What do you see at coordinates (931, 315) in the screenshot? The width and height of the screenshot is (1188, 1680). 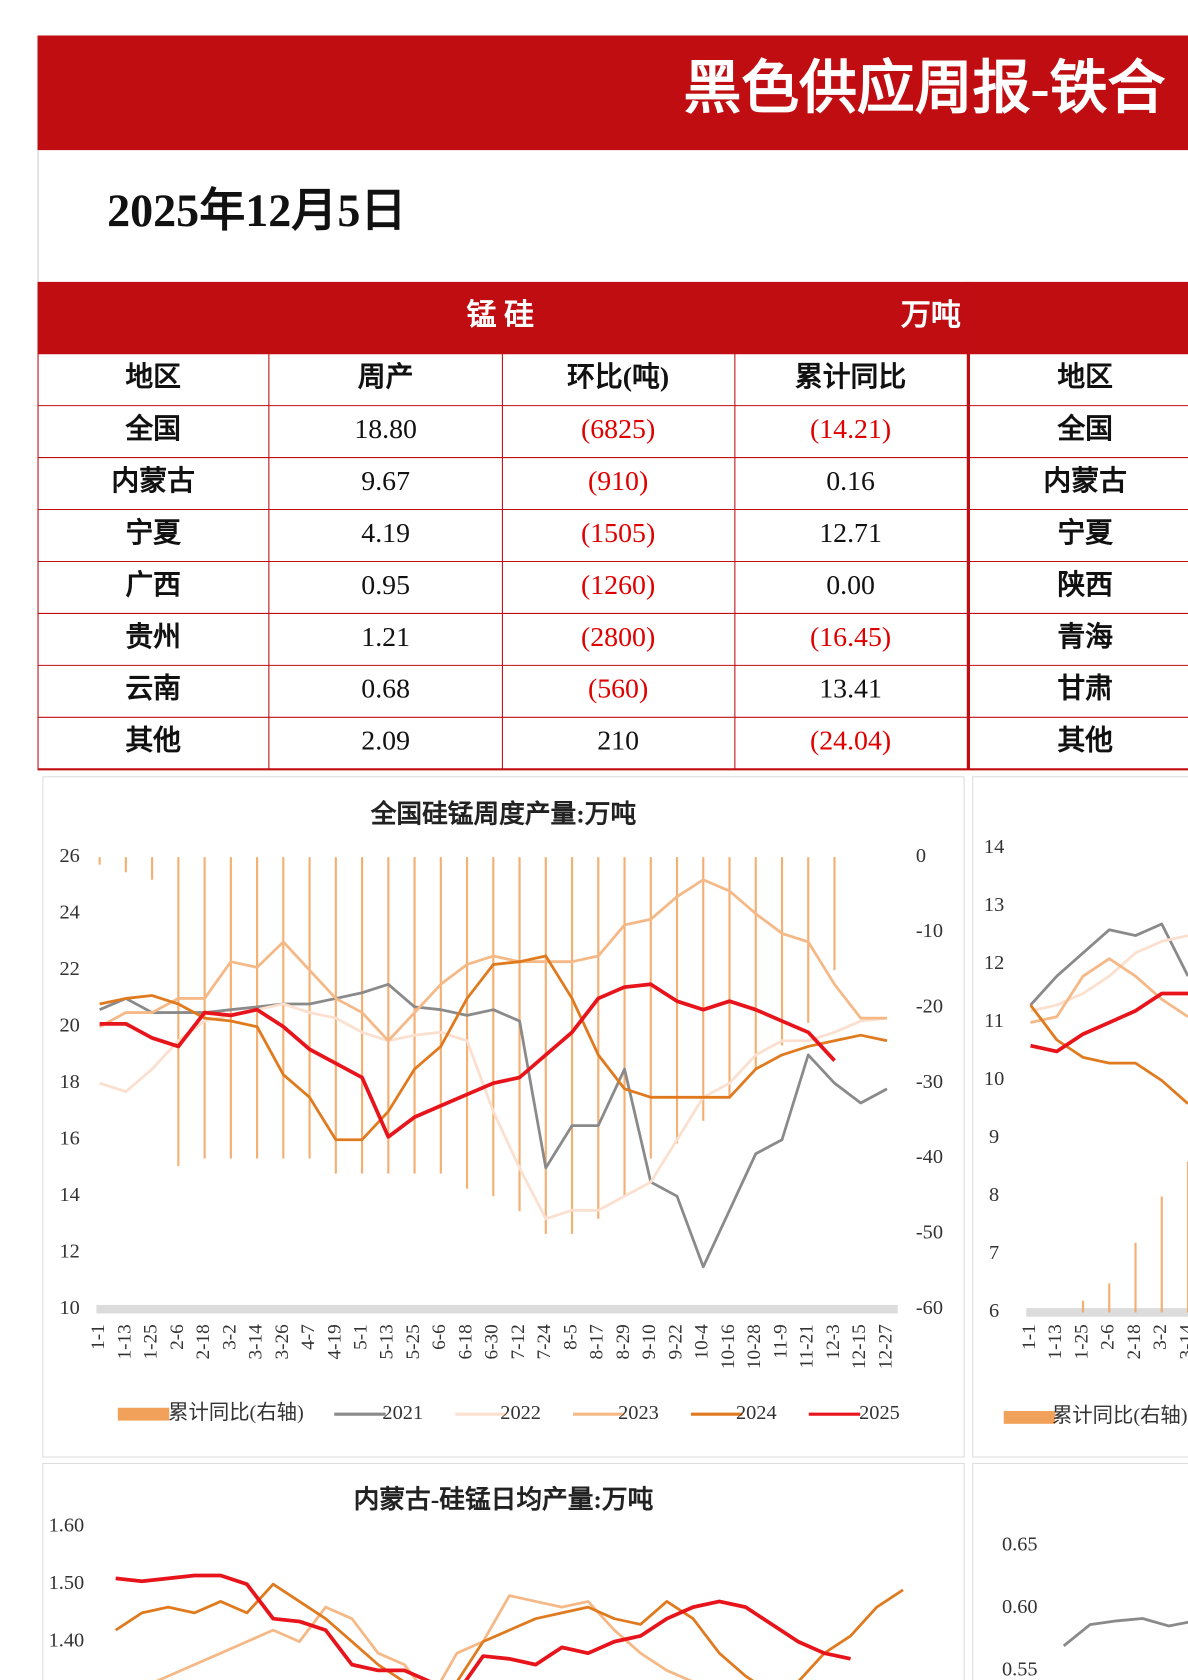 I see `table-unit: 万吨` at bounding box center [931, 315].